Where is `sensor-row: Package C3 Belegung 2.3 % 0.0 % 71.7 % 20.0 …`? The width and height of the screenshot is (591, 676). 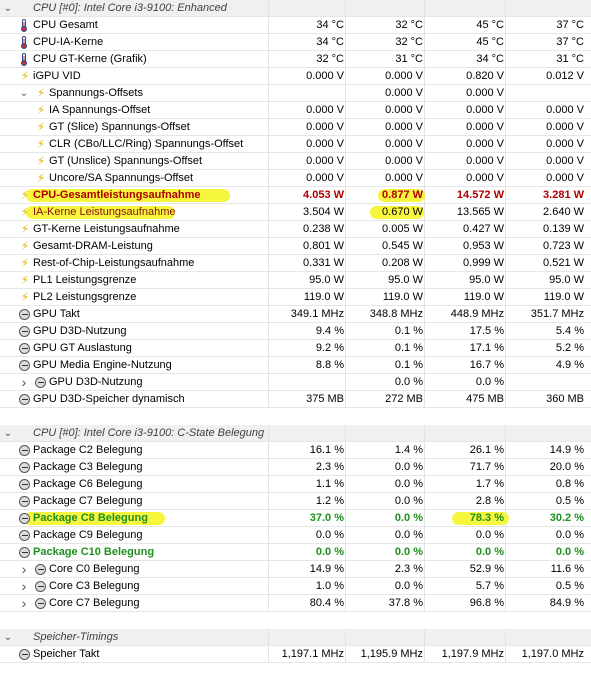
sensor-row: Package C3 Belegung 2.3 % 0.0 % 71.7 % 20.0 … is located at coordinates (295, 467).